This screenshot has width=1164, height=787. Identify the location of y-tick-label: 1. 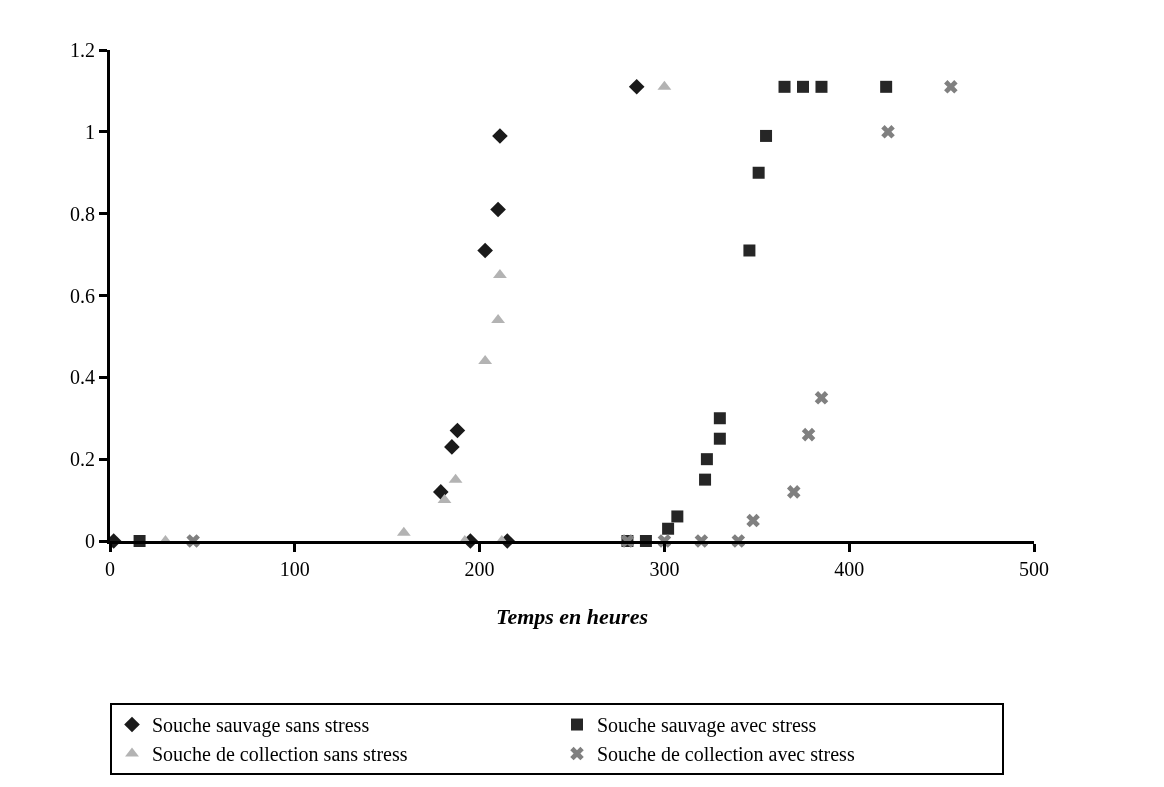
(90, 131).